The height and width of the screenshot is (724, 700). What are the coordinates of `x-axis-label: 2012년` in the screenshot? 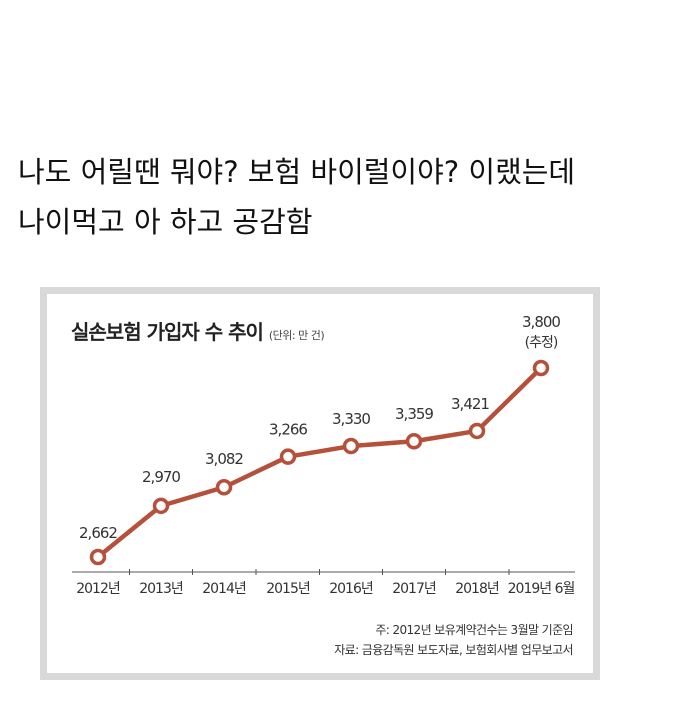 It's located at (98, 589).